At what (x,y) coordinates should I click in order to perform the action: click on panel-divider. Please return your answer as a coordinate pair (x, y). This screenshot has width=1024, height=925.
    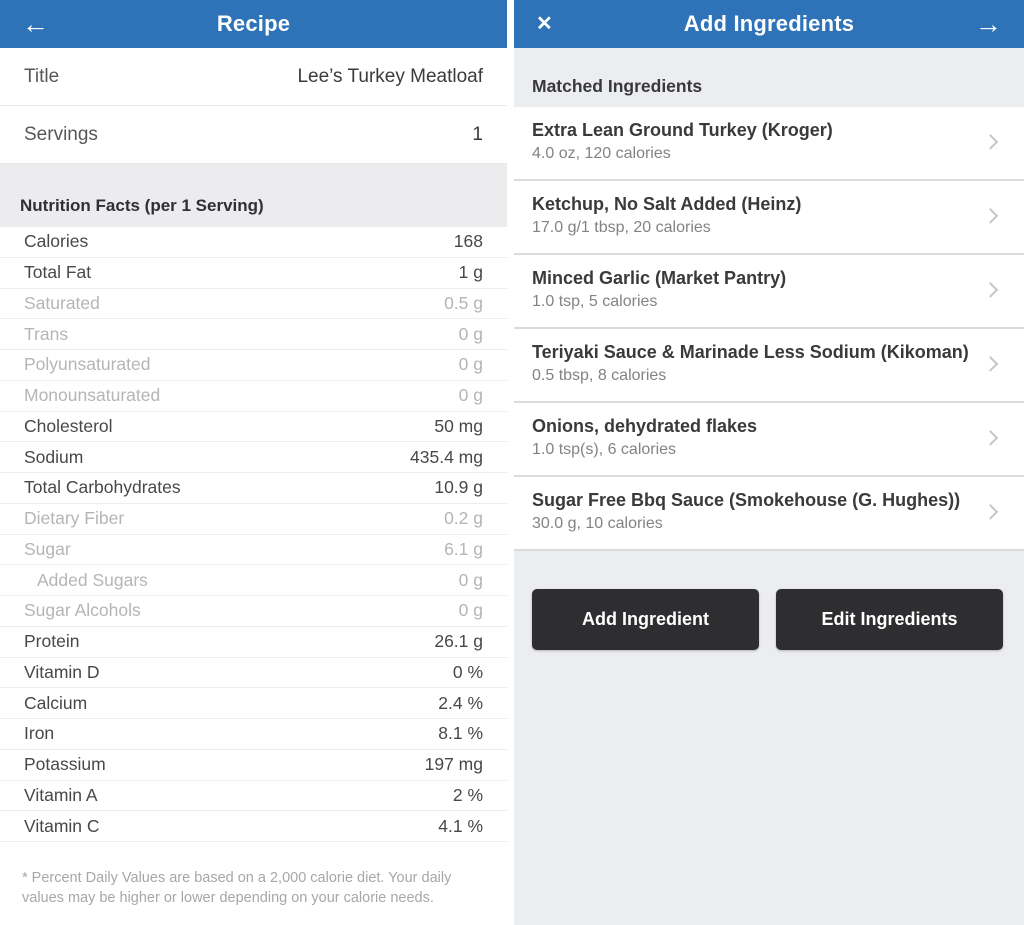
    Looking at the image, I should click on (510, 462).